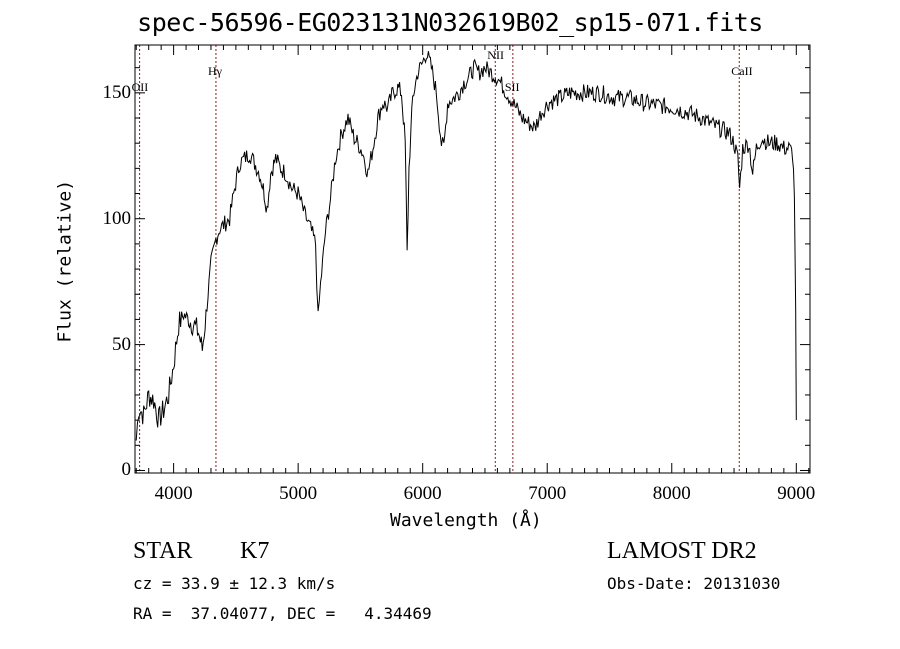 The height and width of the screenshot is (649, 900). I want to click on x-tick-label: 4000, so click(173, 493).